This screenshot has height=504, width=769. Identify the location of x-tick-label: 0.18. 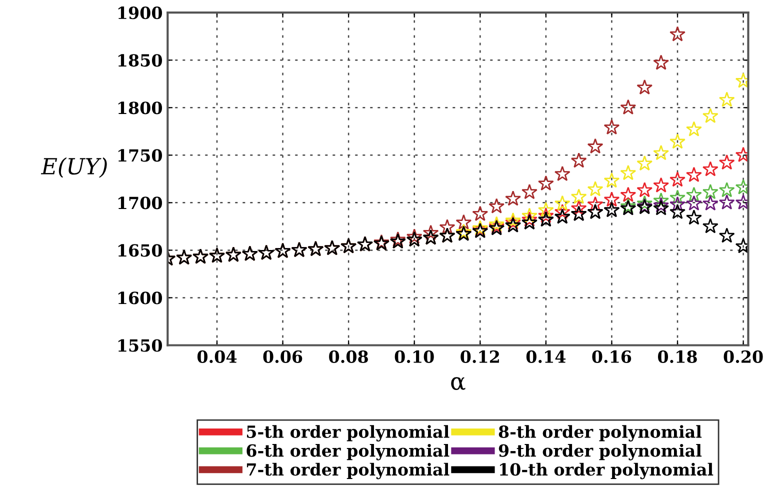
(677, 356).